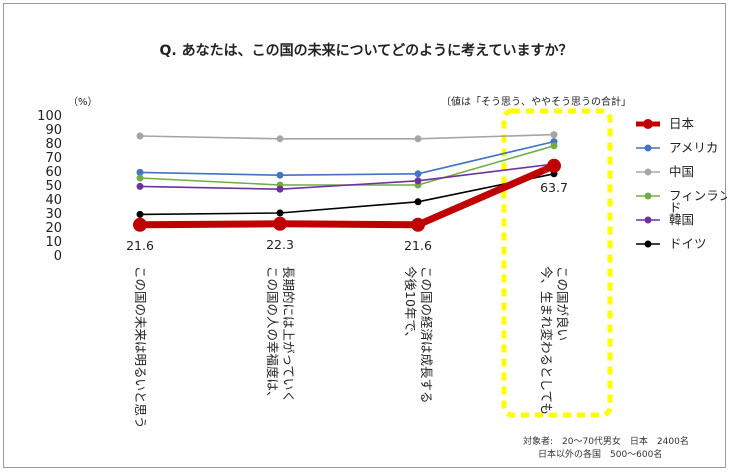  What do you see at coordinates (53, 214) in the screenshot?
I see `y-tick-label: 30` at bounding box center [53, 214].